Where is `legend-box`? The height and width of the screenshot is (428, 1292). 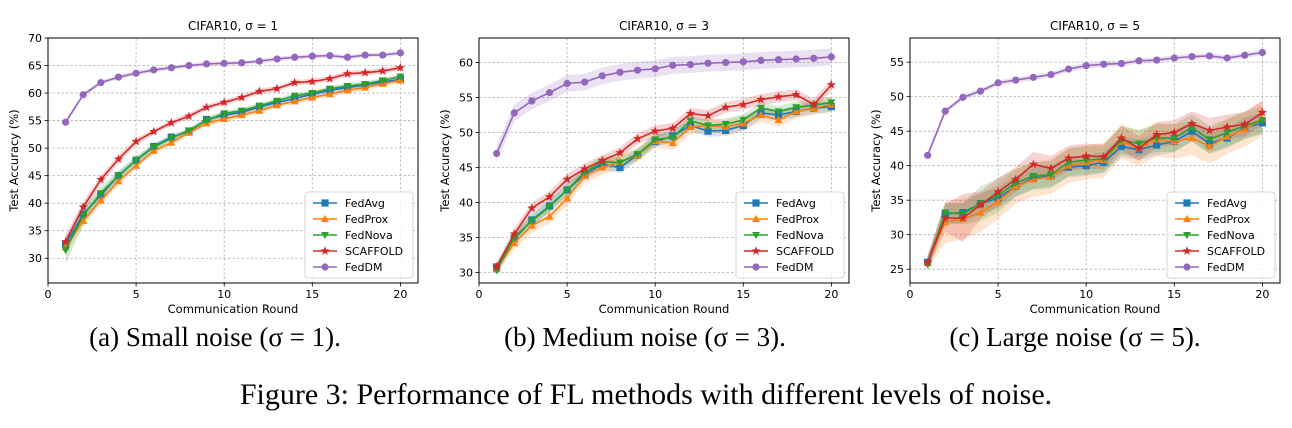
legend-box is located at coordinates (359, 235).